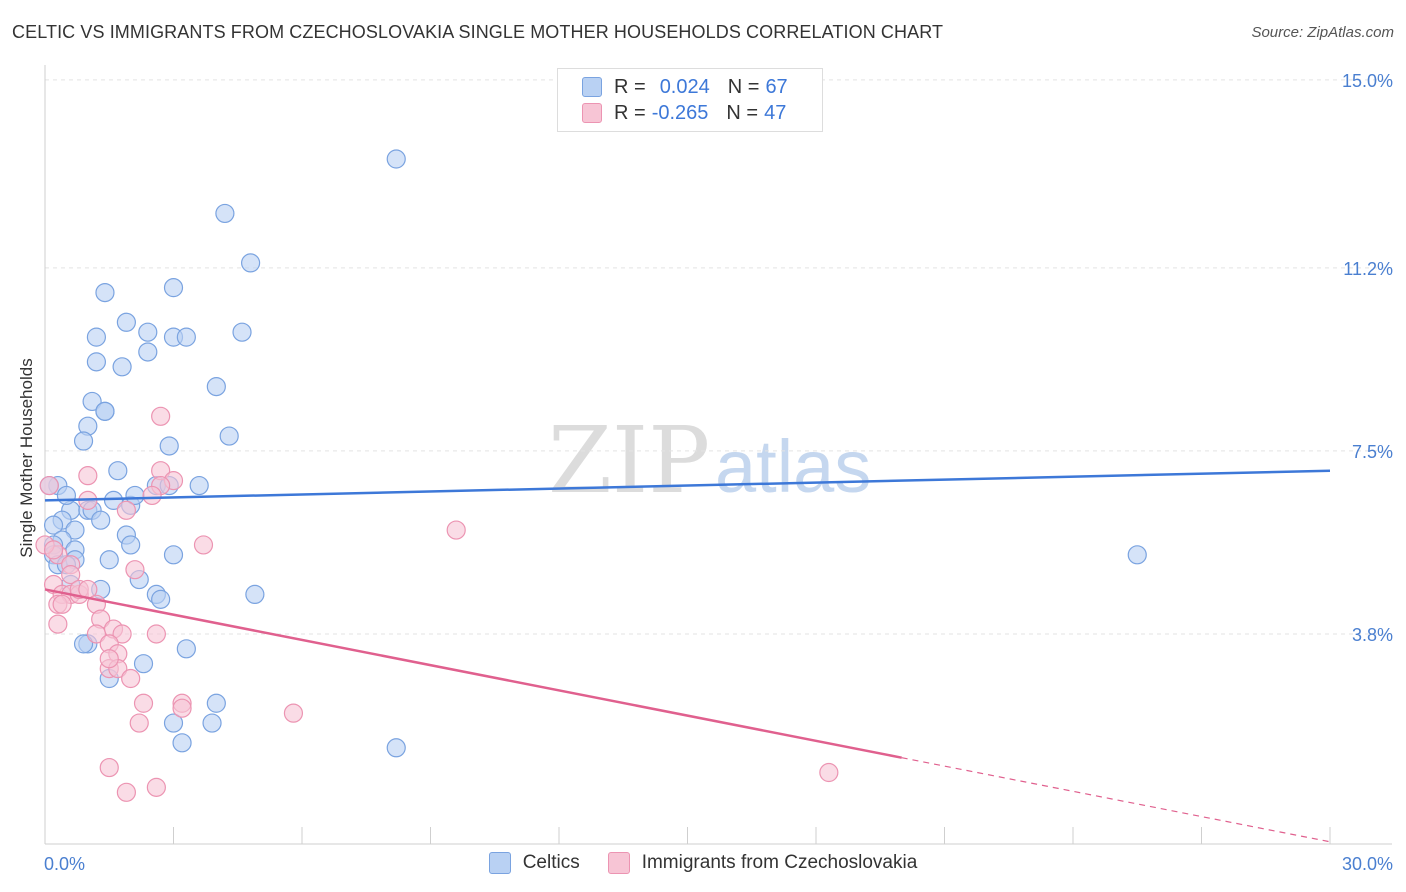 Image resolution: width=1406 pixels, height=892 pixels. Describe the element at coordinates (1372, 452) in the screenshot. I see `y-tick-label: 7.5%` at that location.